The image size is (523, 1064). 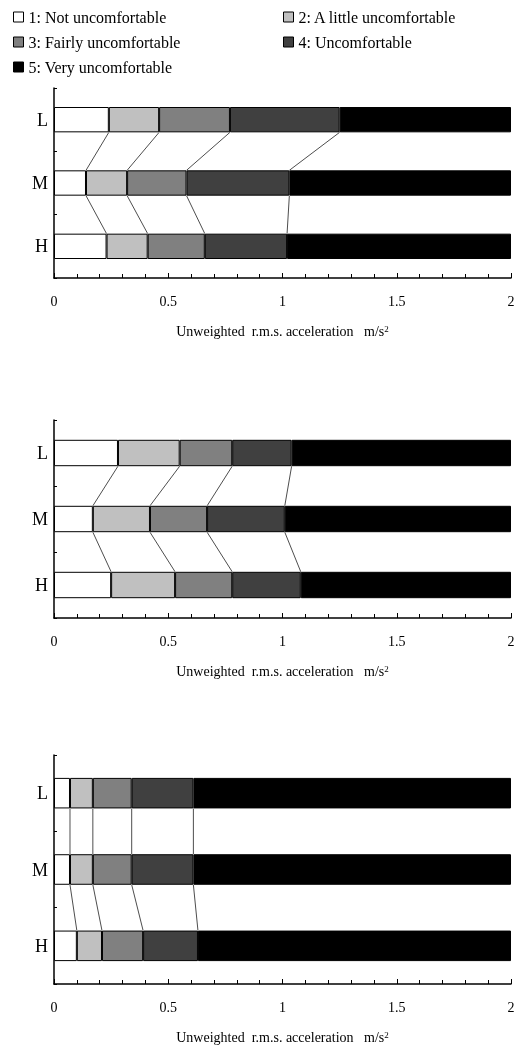 I want to click on legend-label: 3: Fairly uncomfortable, so click(x=104, y=42).